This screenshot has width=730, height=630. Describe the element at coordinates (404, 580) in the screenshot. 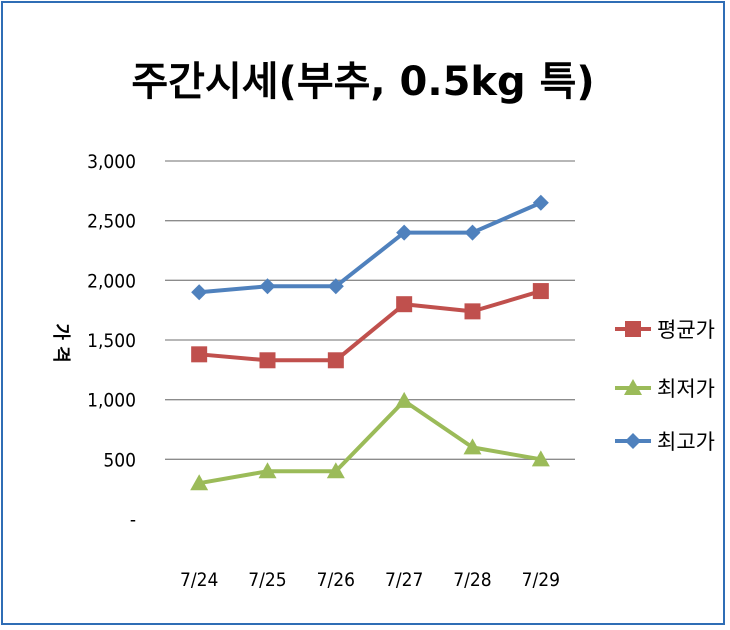

I see `x-tick-label: 7/27` at that location.